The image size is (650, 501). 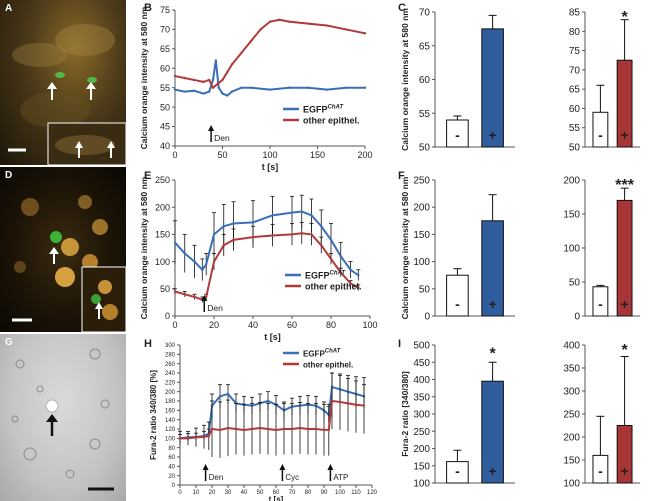 I want to click on x-tick-label: 90, so click(x=324, y=493).